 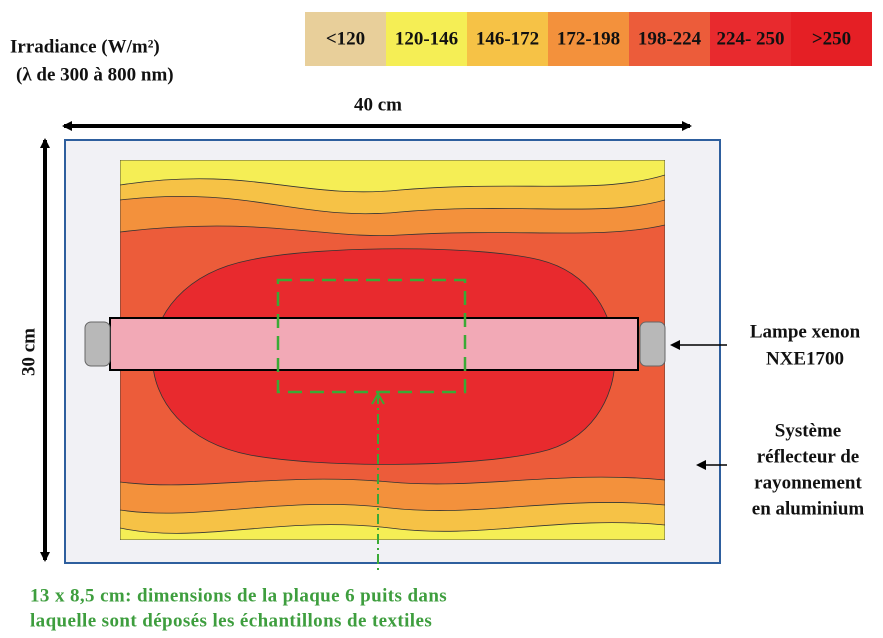 What do you see at coordinates (808, 430) in the screenshot?
I see `reflector-line: Système` at bounding box center [808, 430].